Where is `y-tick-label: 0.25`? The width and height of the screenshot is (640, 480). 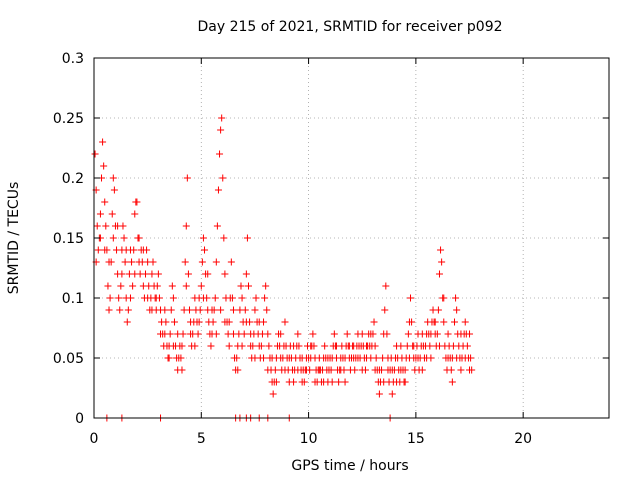 y-tick-label: 0.25 is located at coordinates (68, 119).